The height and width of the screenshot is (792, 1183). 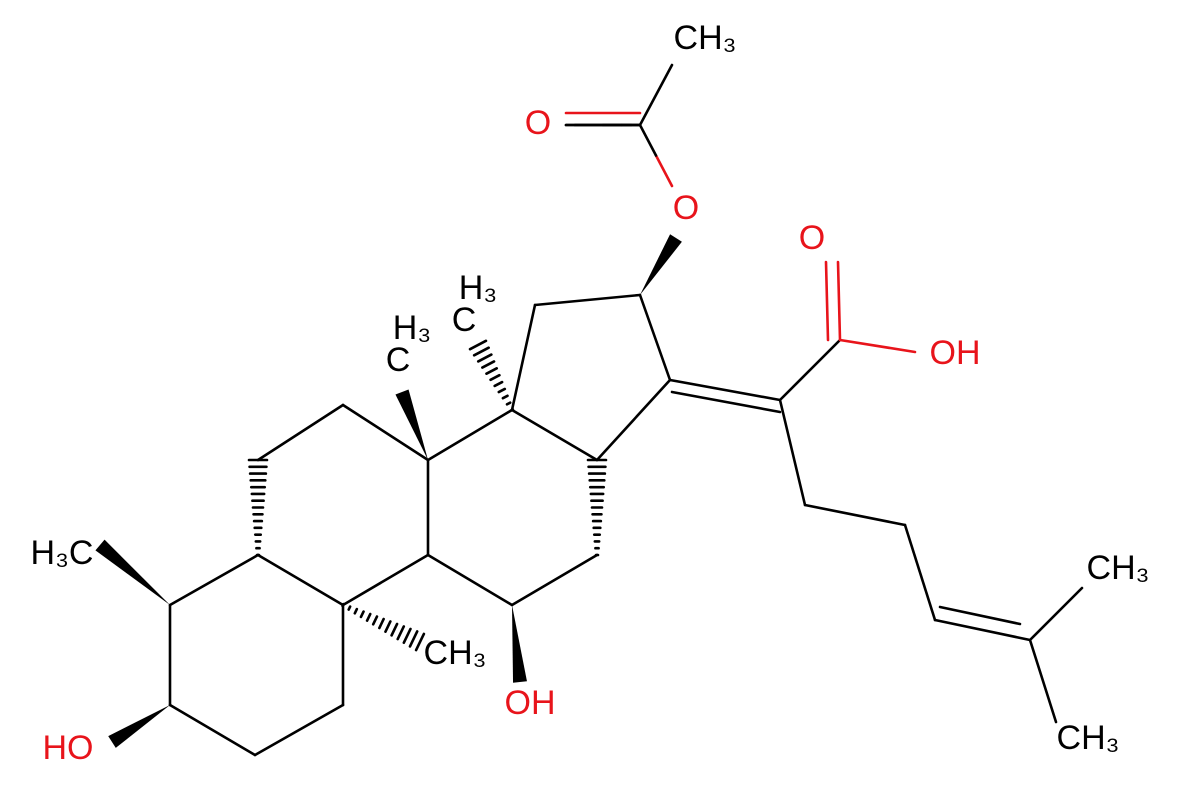 What do you see at coordinates (62, 553) in the screenshot?
I see `atom-label: H₃C` at bounding box center [62, 553].